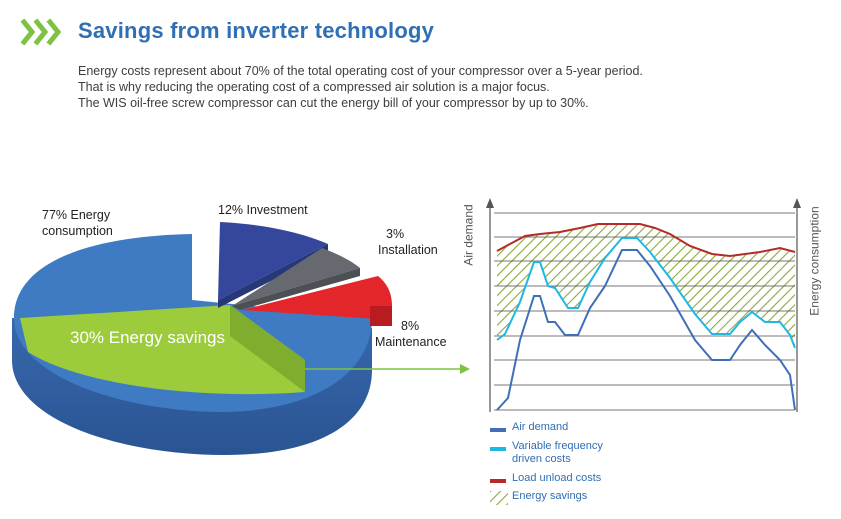 The image size is (841, 519). Describe the element at coordinates (408, 242) in the screenshot. I see `pie-label-installation: 3% Installation` at that location.